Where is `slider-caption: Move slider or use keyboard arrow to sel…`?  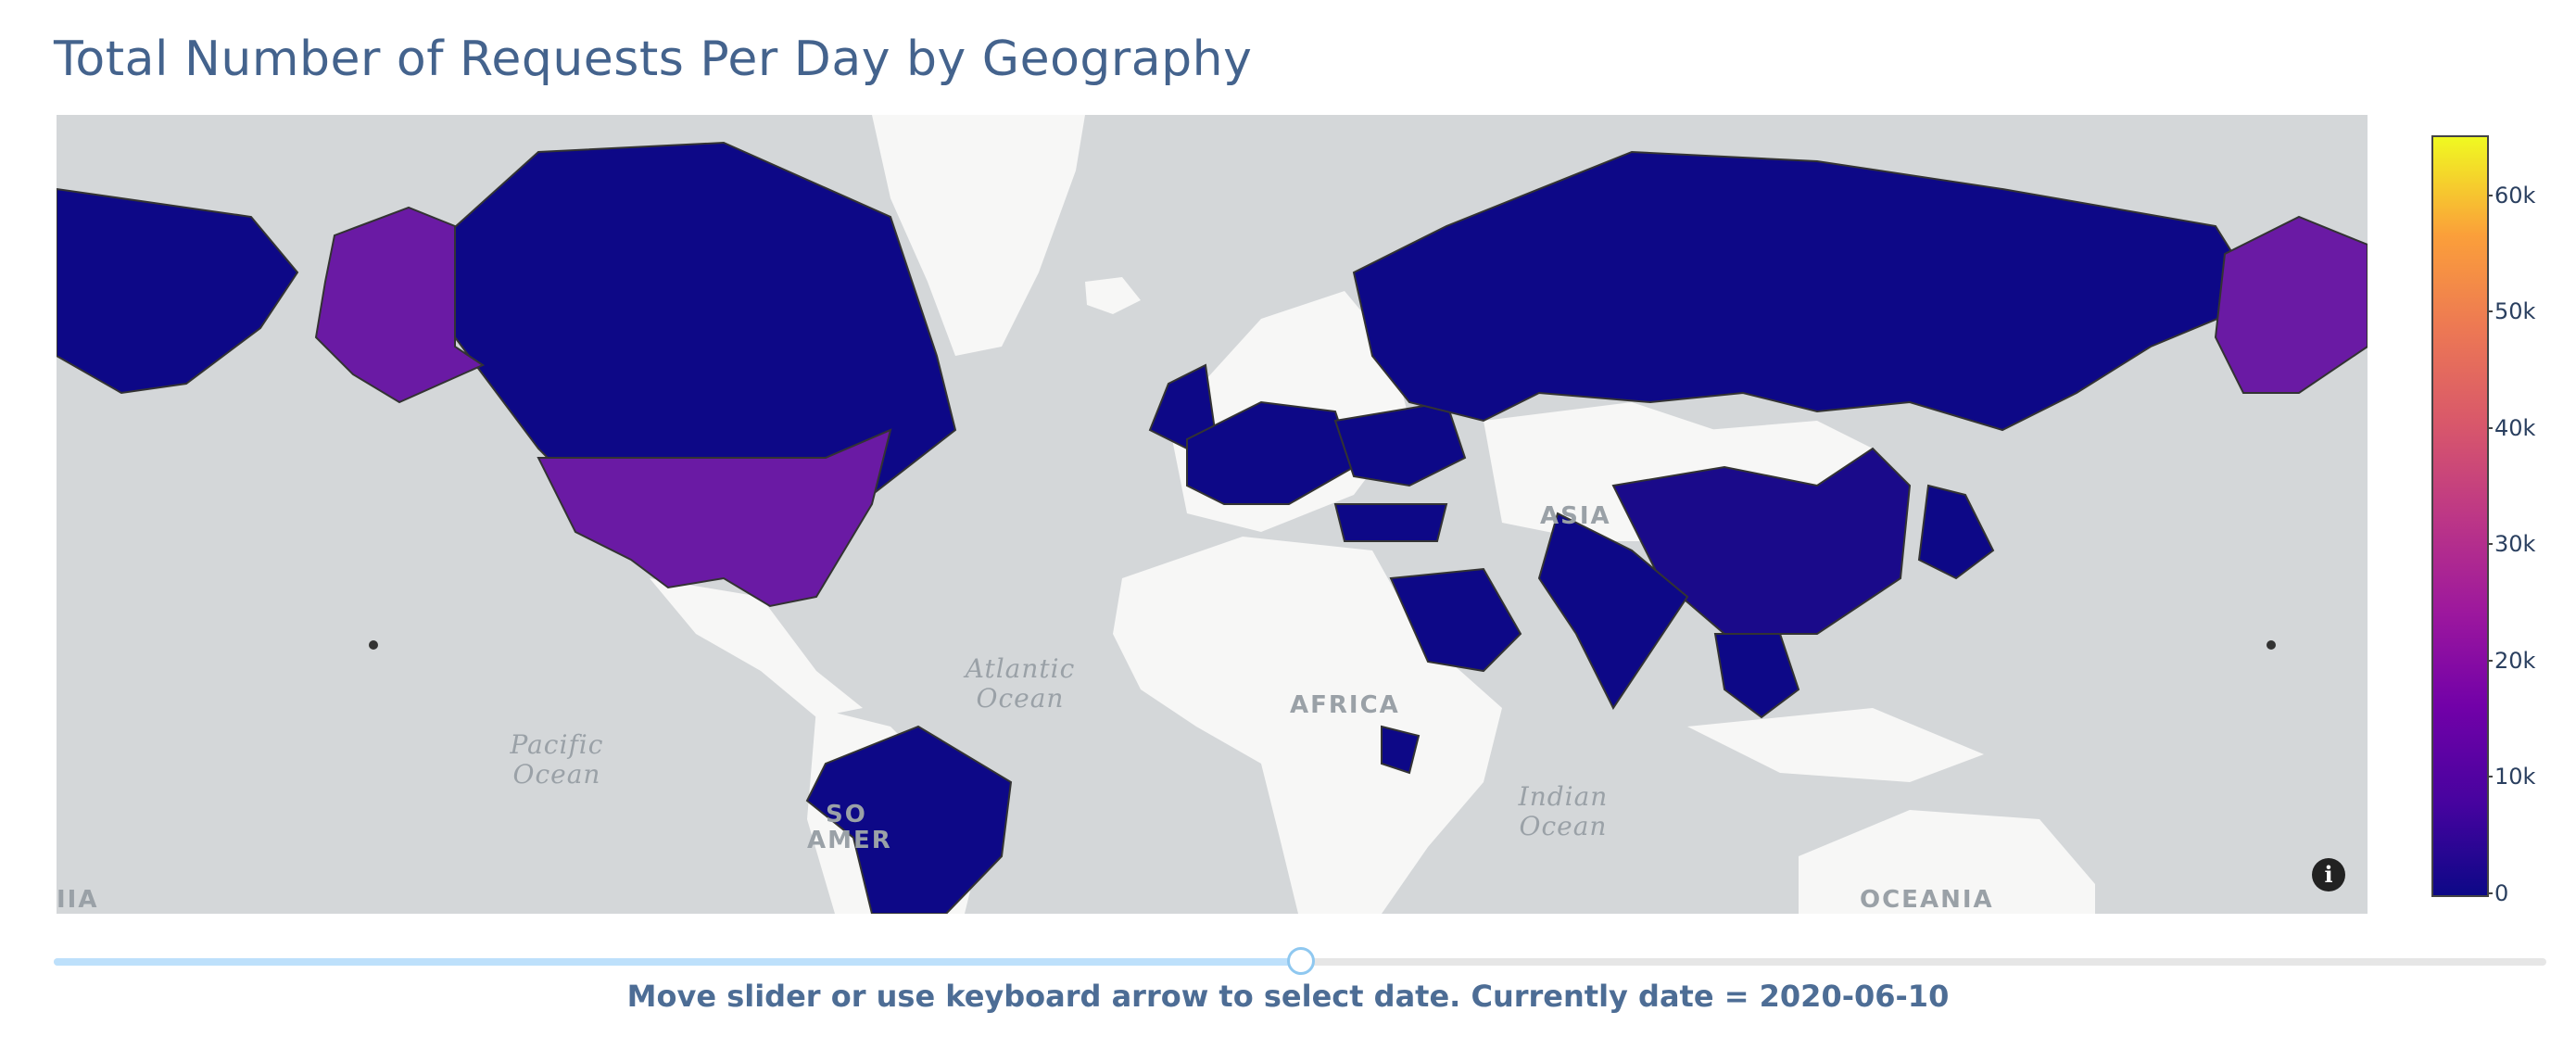 slider-caption: Move slider or use keyboard arrow to sel… is located at coordinates (1288, 996).